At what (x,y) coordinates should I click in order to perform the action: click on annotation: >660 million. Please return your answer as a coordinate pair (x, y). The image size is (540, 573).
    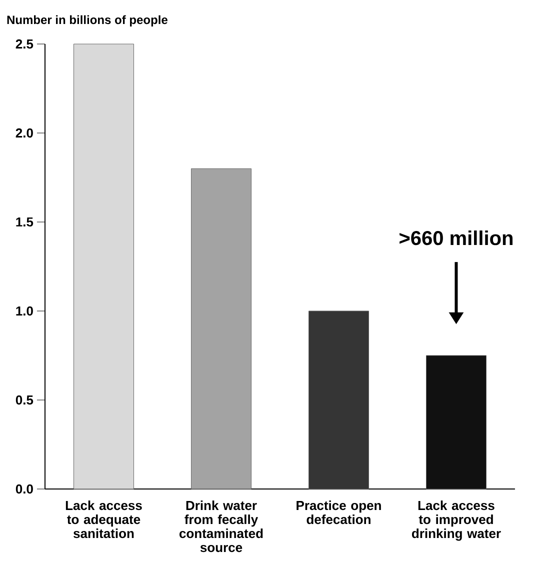
    Looking at the image, I should click on (456, 238).